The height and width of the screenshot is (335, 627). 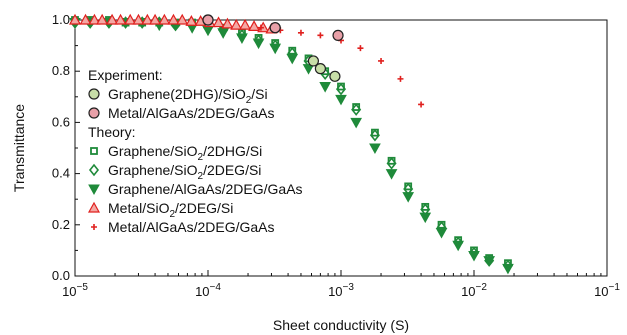 I want to click on x-tick-label-exponent: −2, so click(x=482, y=287).